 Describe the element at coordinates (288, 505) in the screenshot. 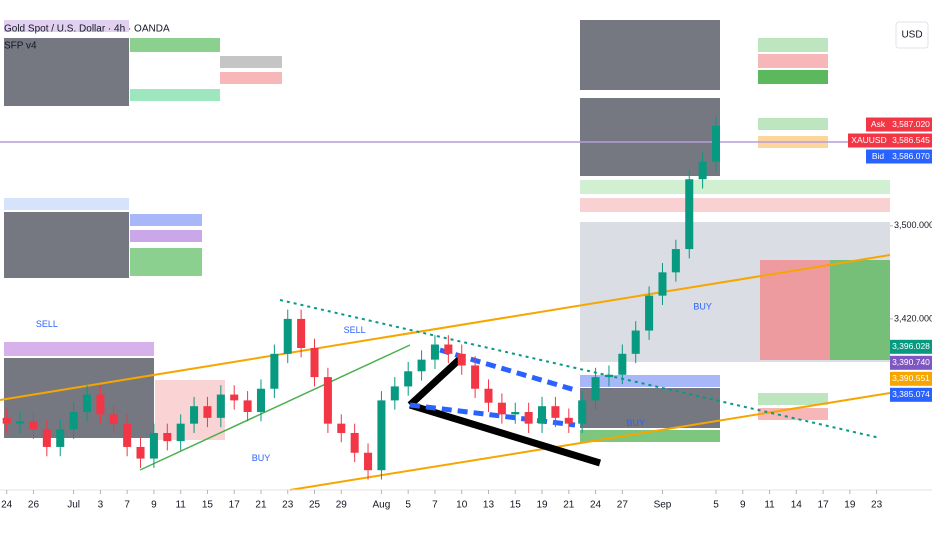

I see `x-tick-label: 23` at that location.